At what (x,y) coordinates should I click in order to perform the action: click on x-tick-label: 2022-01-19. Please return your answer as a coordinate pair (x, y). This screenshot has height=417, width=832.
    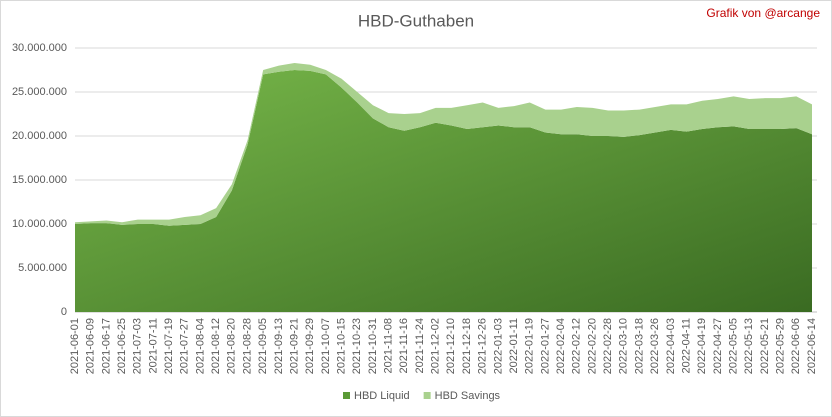
    Looking at the image, I should click on (530, 346).